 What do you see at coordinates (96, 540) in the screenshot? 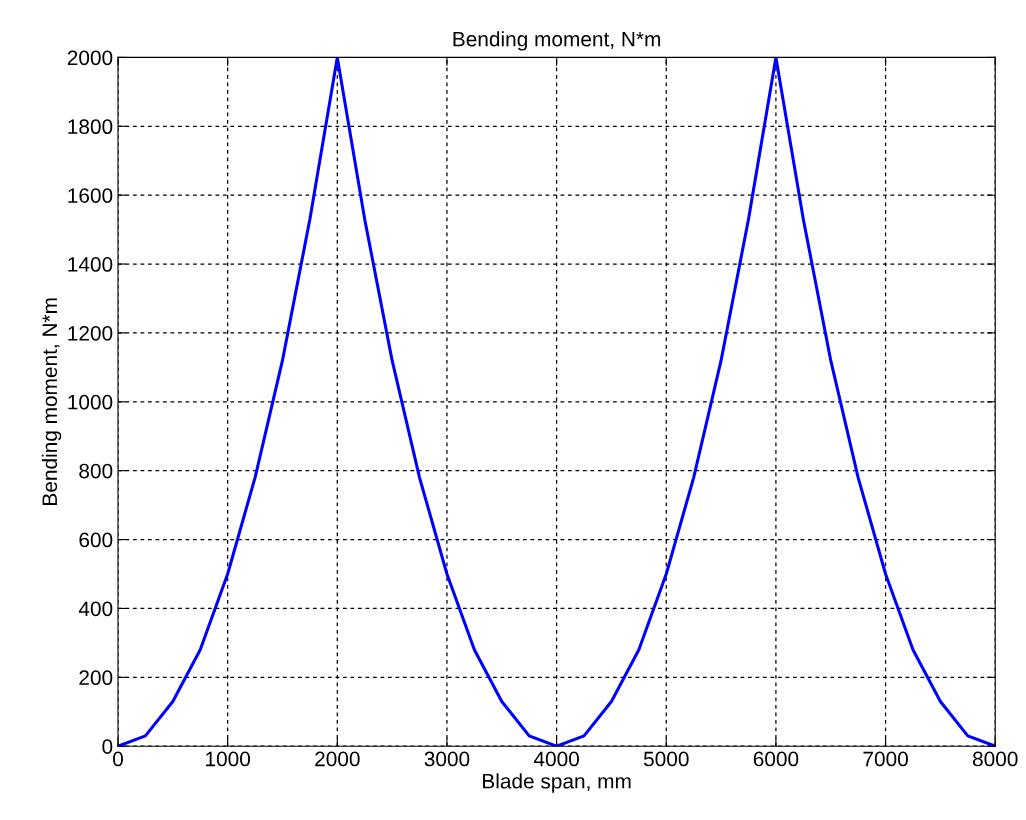
I see `y-tick-label: 600` at bounding box center [96, 540].